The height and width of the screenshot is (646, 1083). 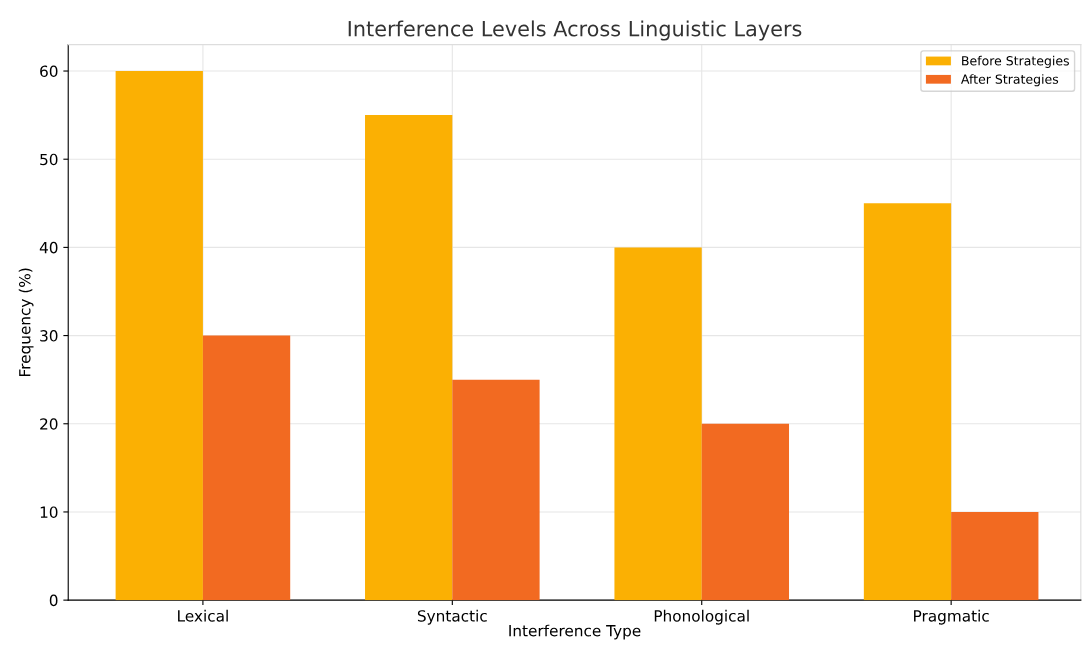 What do you see at coordinates (49, 424) in the screenshot?
I see `y-tick-label: 20` at bounding box center [49, 424].